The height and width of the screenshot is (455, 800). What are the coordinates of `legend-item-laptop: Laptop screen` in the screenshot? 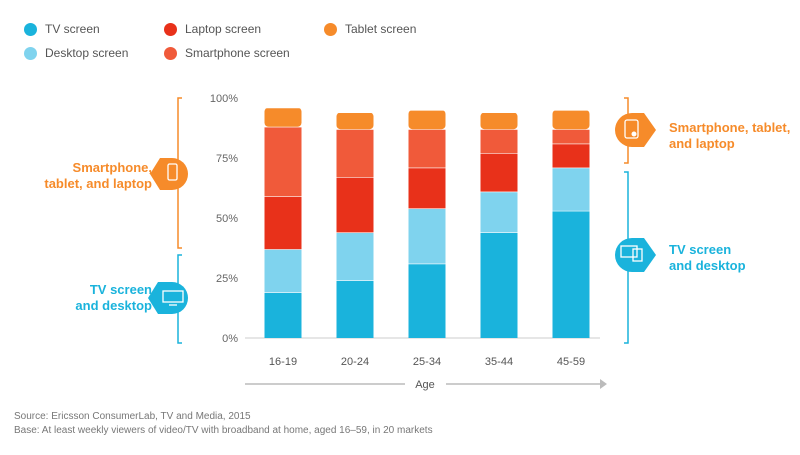 It's located at (212, 29).